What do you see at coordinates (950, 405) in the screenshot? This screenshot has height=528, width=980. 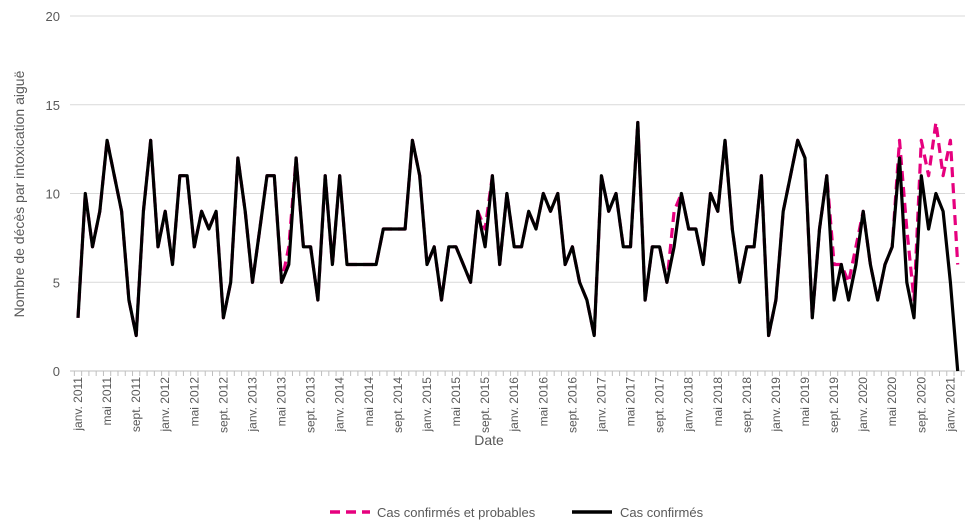 I see `x-tick-label: janv. 2021` at bounding box center [950, 405].